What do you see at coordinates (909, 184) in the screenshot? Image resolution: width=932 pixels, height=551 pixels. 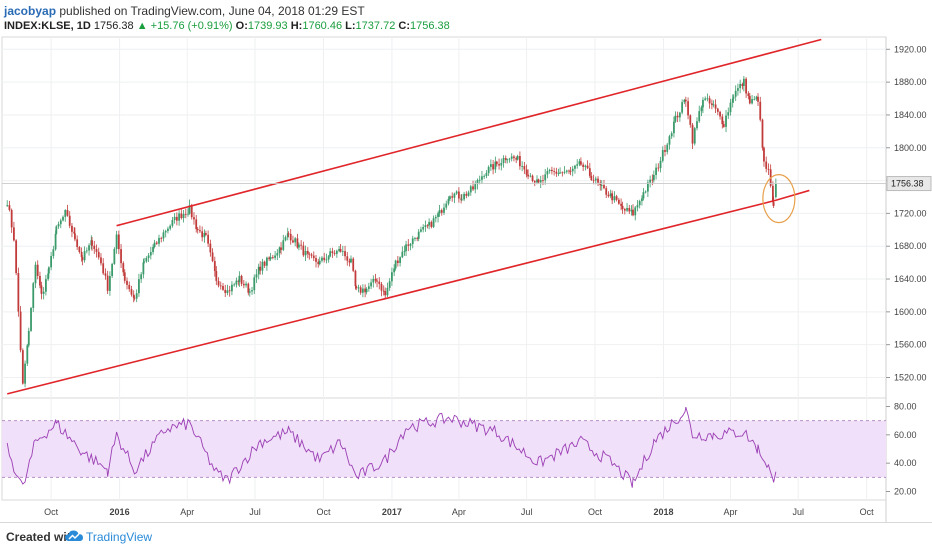 I see `last-price-tag: 1756.38` at bounding box center [909, 184].